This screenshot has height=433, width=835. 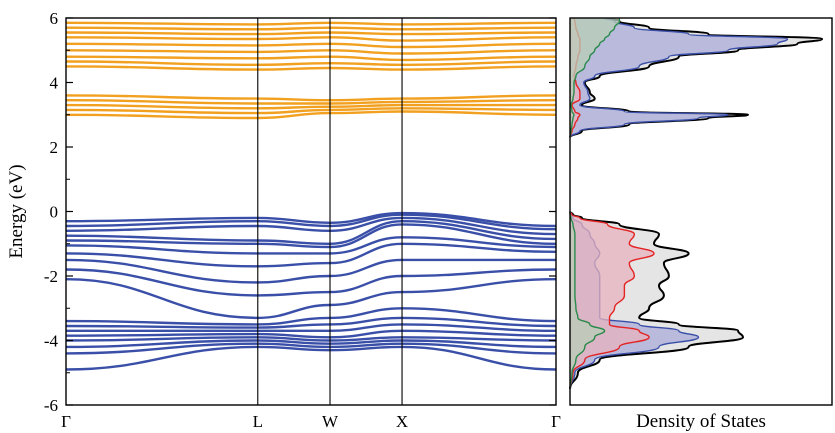 I want to click on energy-axis-title: Energy (eV), so click(x=16, y=211).